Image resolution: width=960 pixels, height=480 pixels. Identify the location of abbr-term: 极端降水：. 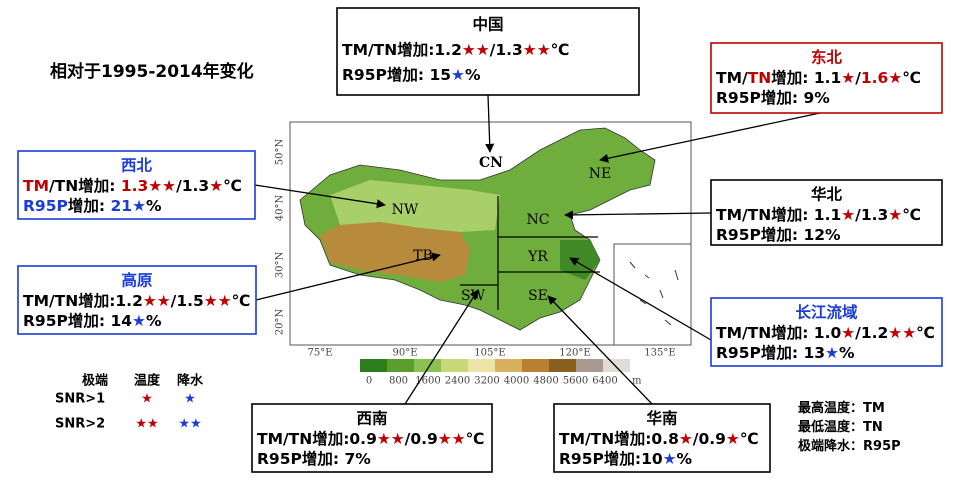
(830, 446).